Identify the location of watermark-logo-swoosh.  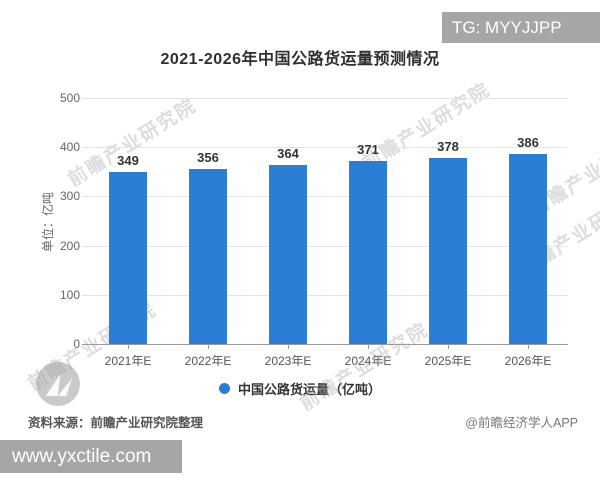
(59, 385).